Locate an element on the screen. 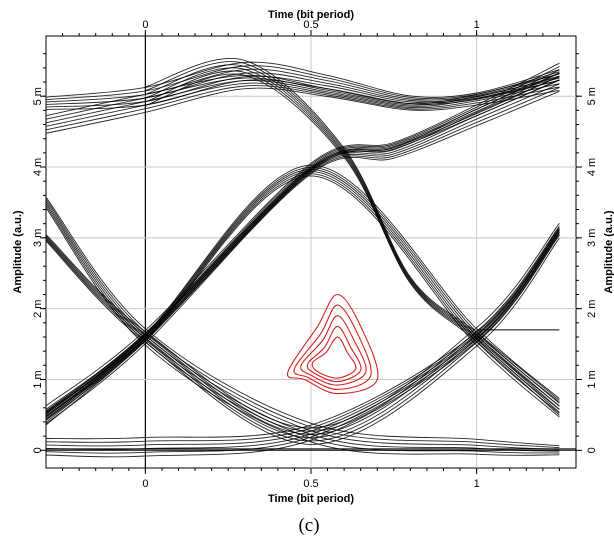  y-tick-label-left: 2 m is located at coordinates (38, 309).